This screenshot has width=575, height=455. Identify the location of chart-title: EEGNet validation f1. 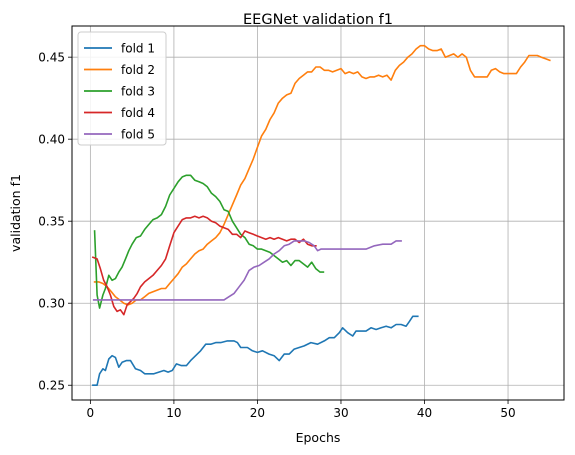
(318, 20).